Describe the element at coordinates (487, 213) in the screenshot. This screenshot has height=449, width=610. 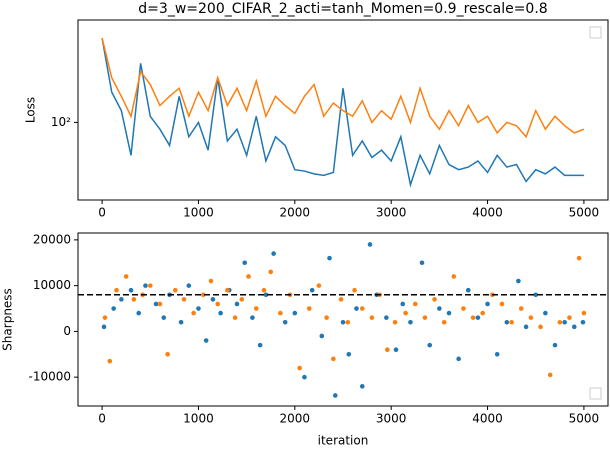
I see `x-tick-label: 4000` at that location.